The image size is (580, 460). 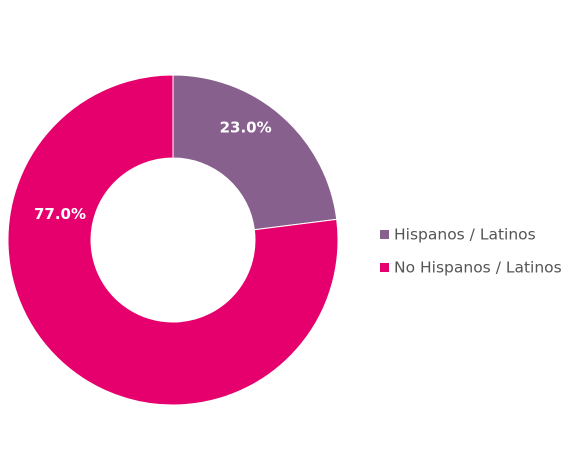 I want to click on slice-labels: 23.0% 77.0%, so click(x=153, y=170).